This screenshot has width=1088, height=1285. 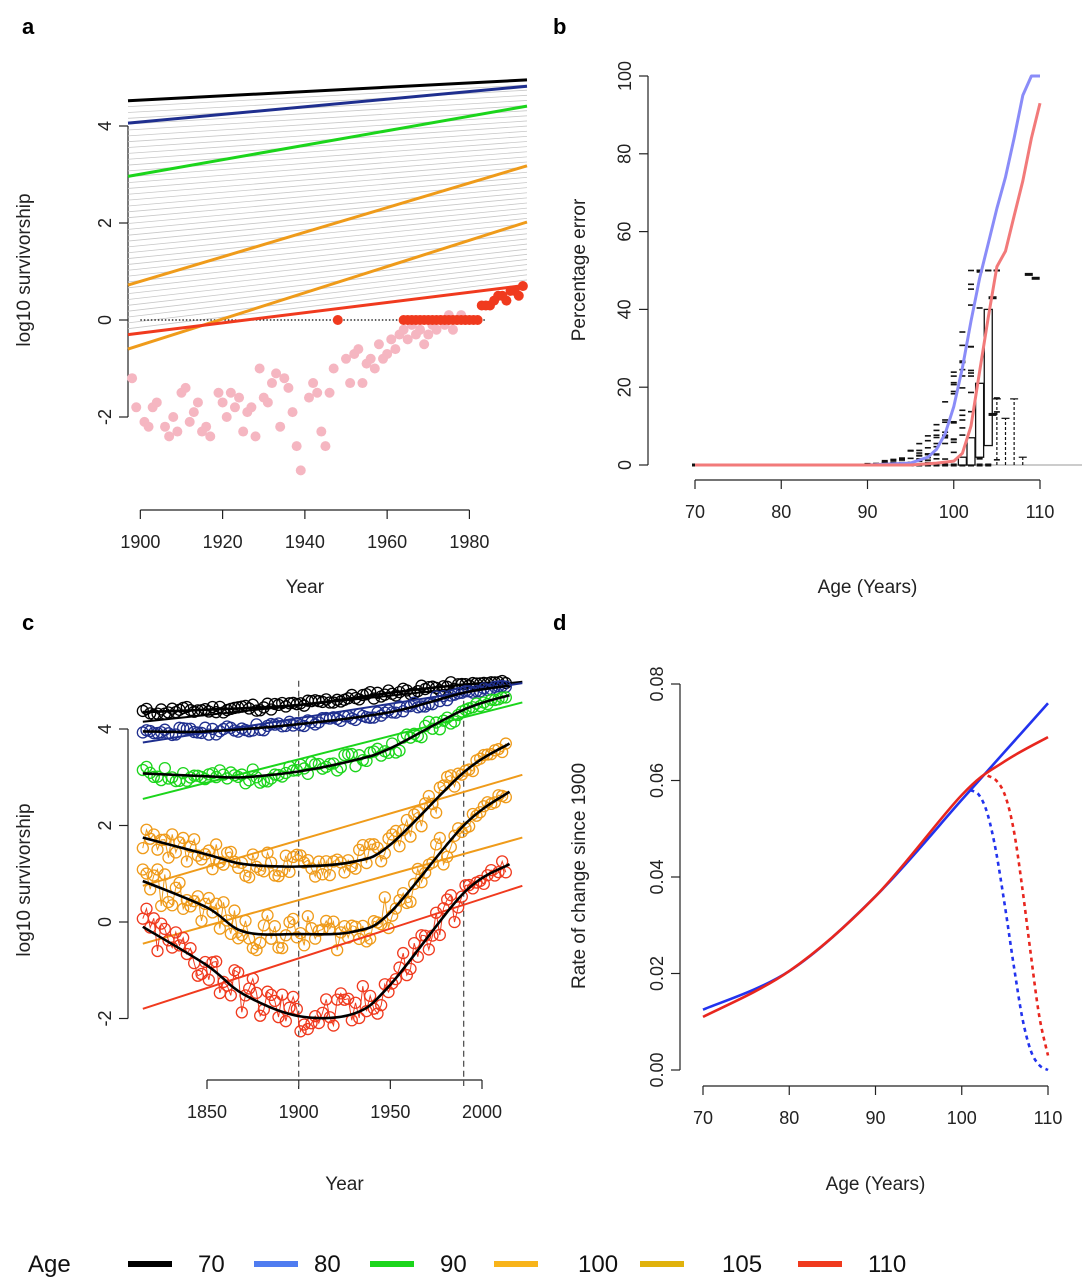 What do you see at coordinates (105, 1018) in the screenshot?
I see `y-tick-label: -2` at bounding box center [105, 1018].